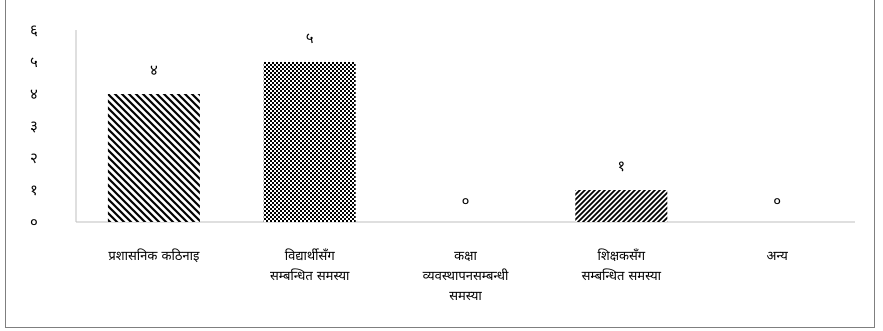 The image size is (883, 331). I want to click on y-axis-ticks: ० १ २ ३ ४ ५ ६, so click(34, 126).